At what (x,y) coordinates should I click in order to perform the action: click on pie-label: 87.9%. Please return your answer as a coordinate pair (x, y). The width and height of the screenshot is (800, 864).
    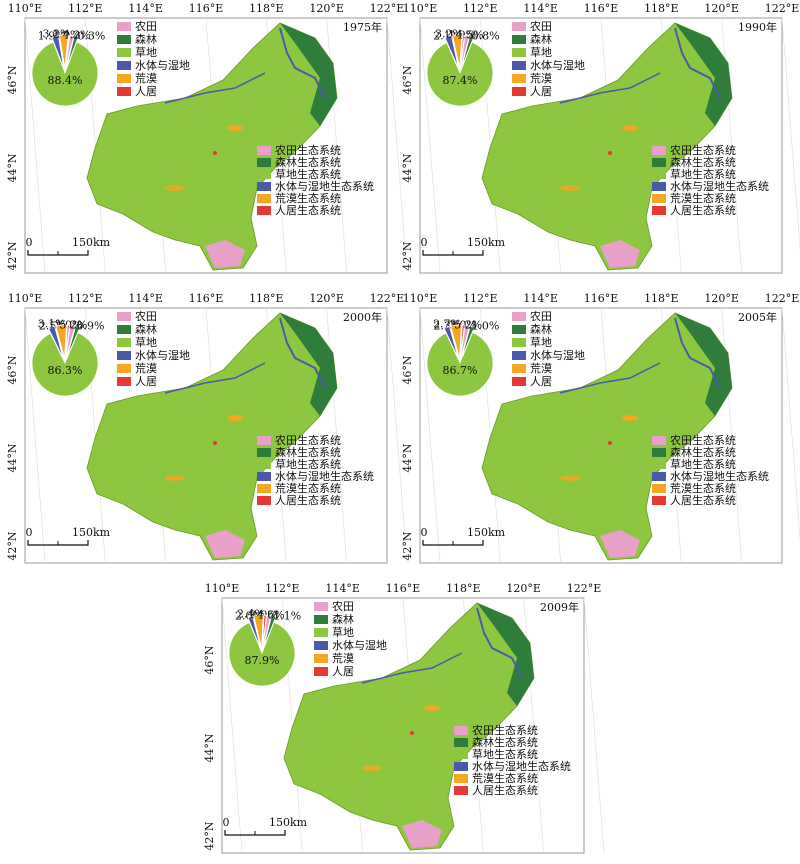
    Looking at the image, I should click on (262, 660).